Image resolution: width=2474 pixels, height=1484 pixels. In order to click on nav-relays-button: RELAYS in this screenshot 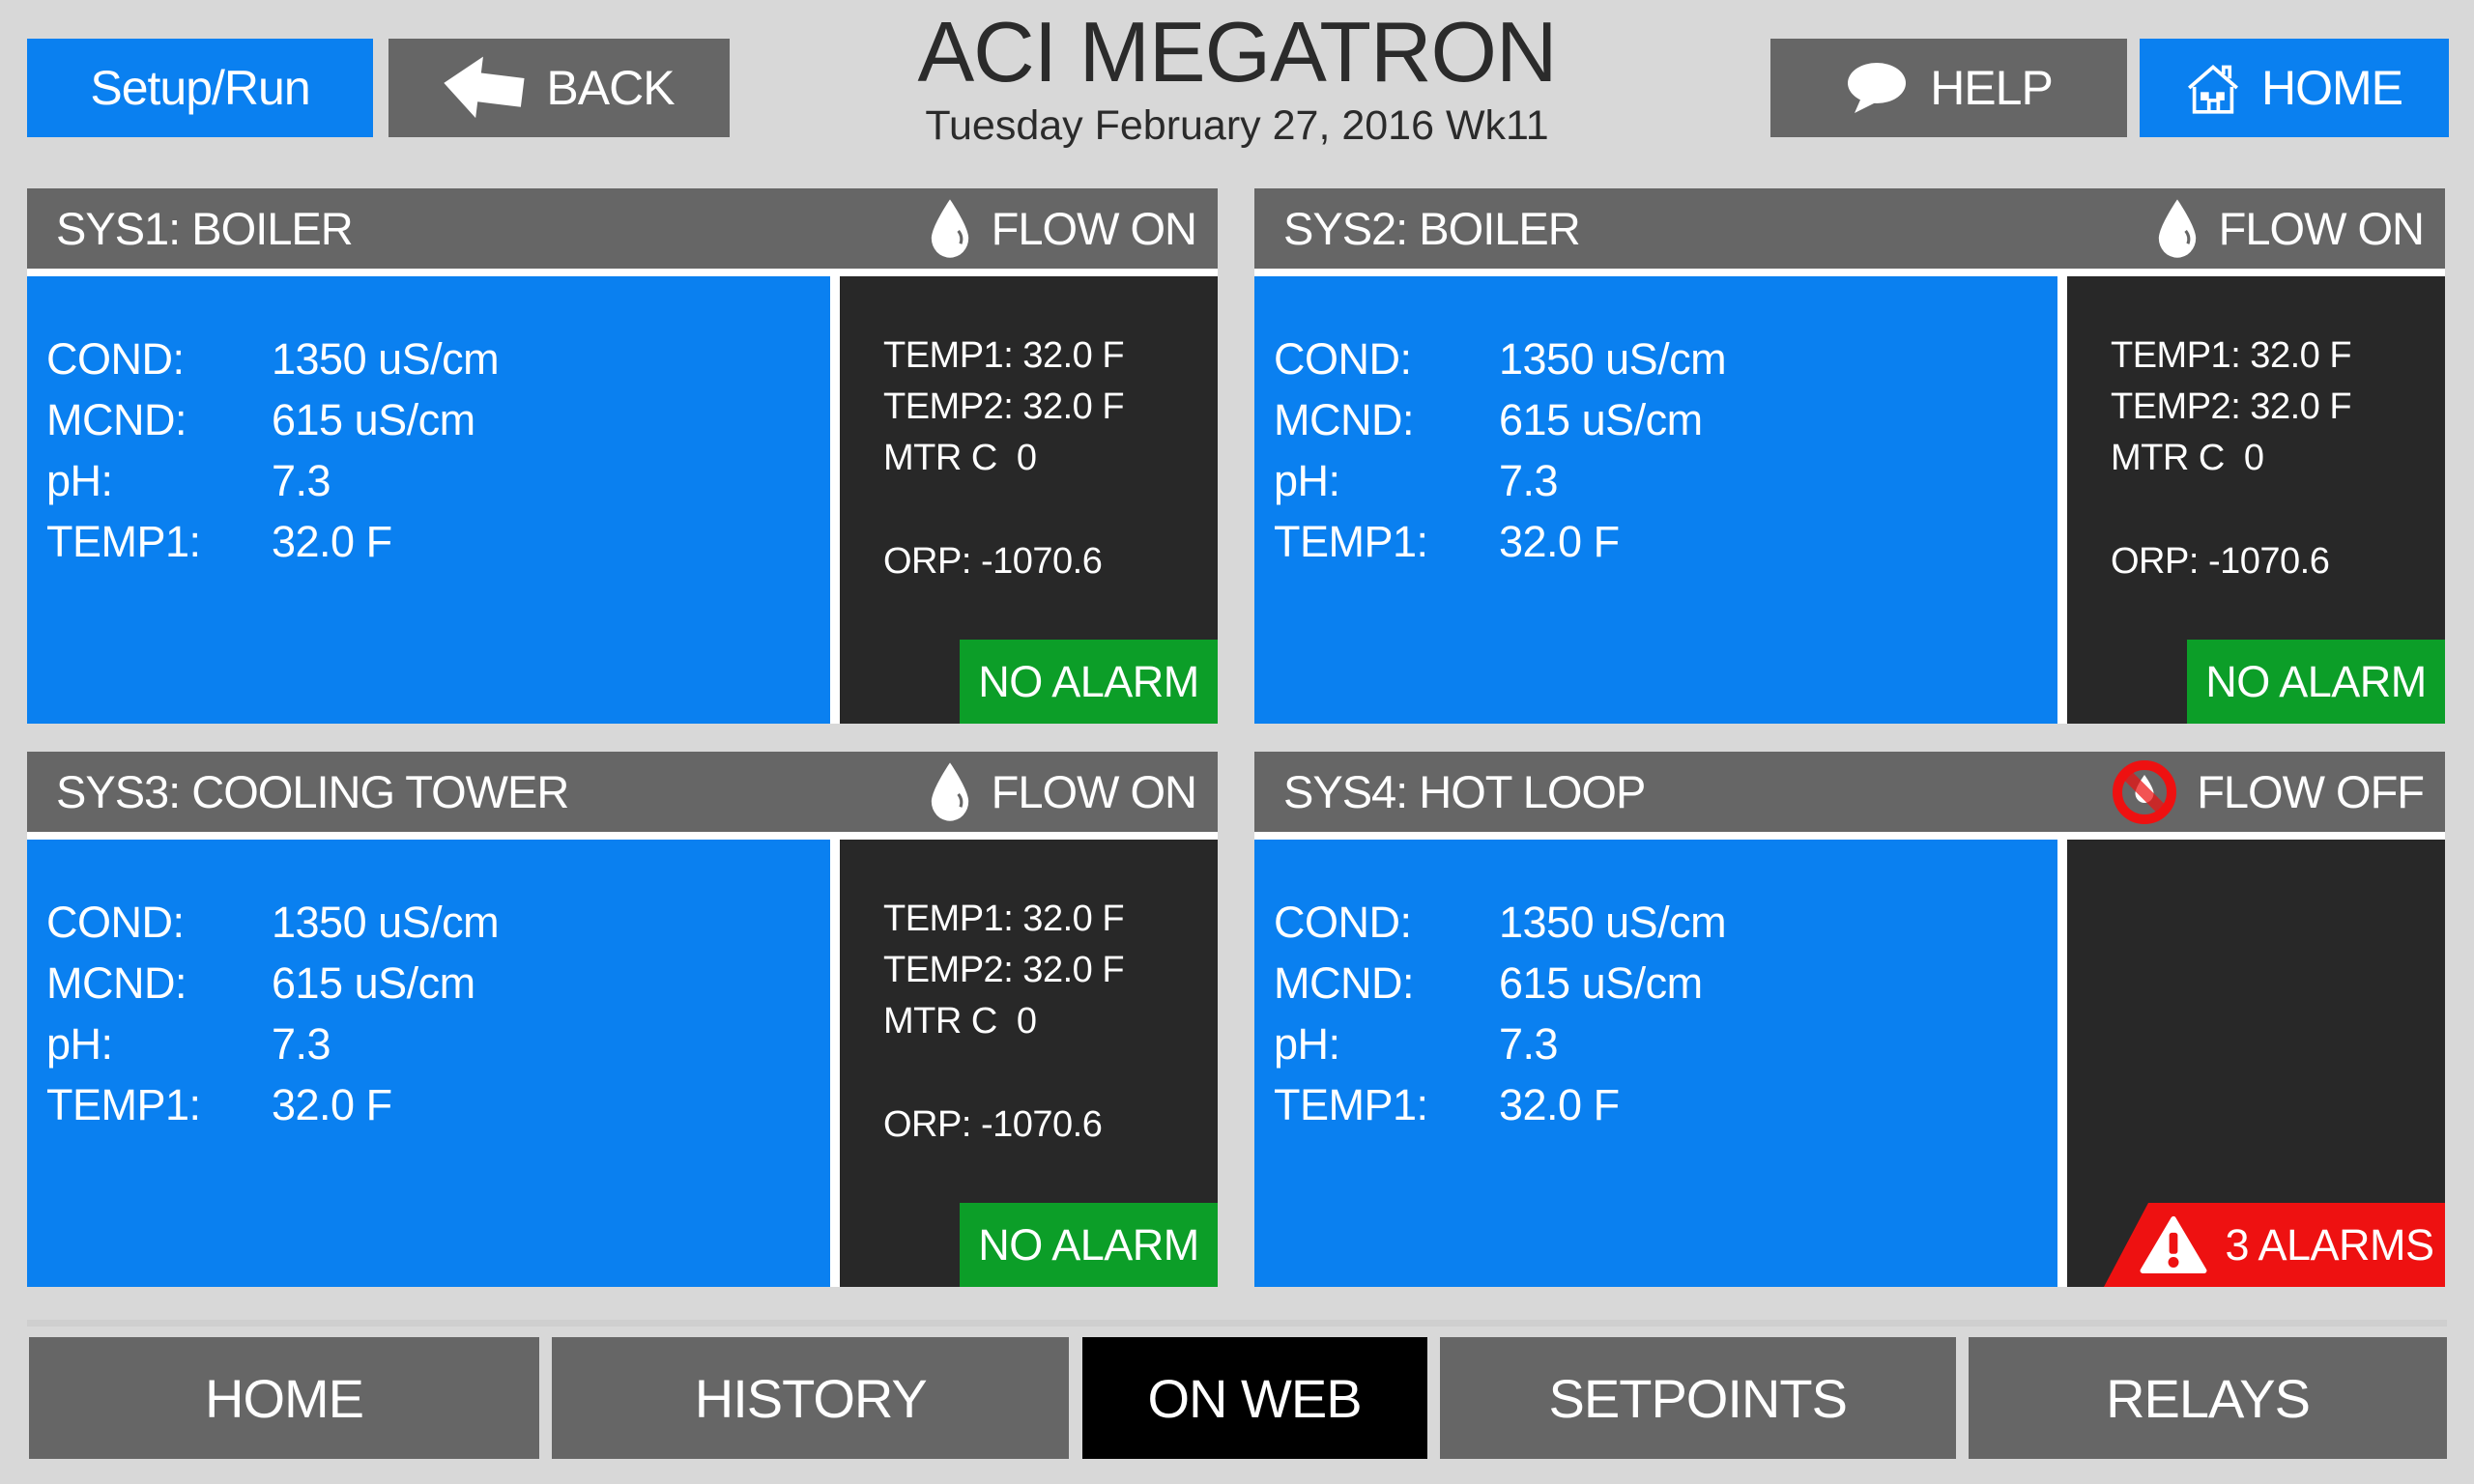, I will do `click(2208, 1398)`.